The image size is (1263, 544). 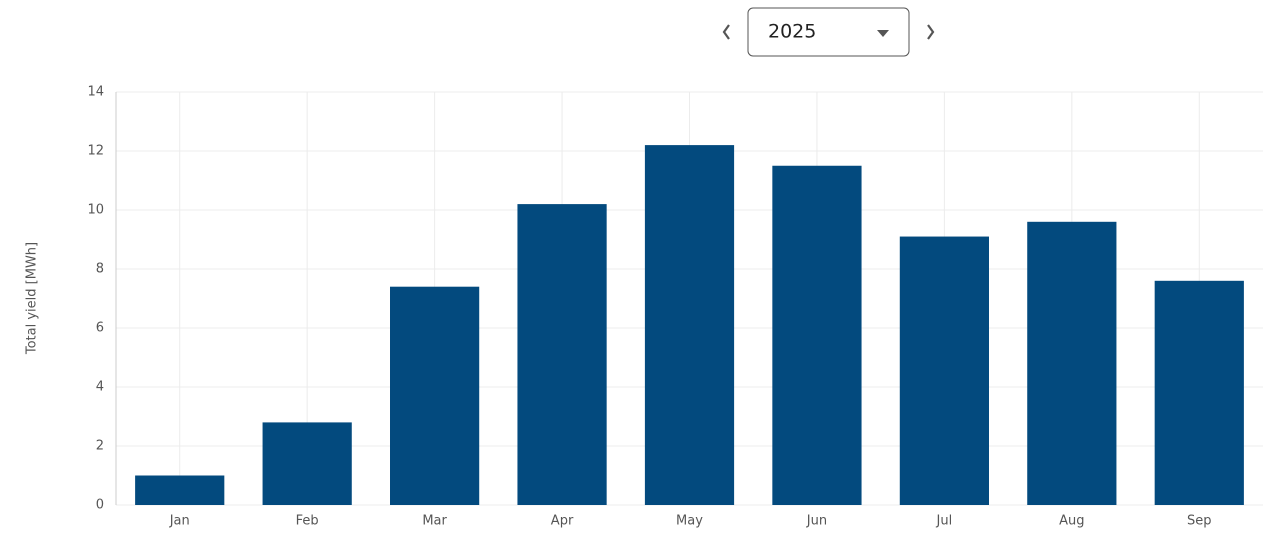 What do you see at coordinates (931, 32) in the screenshot?
I see `next-year-button` at bounding box center [931, 32].